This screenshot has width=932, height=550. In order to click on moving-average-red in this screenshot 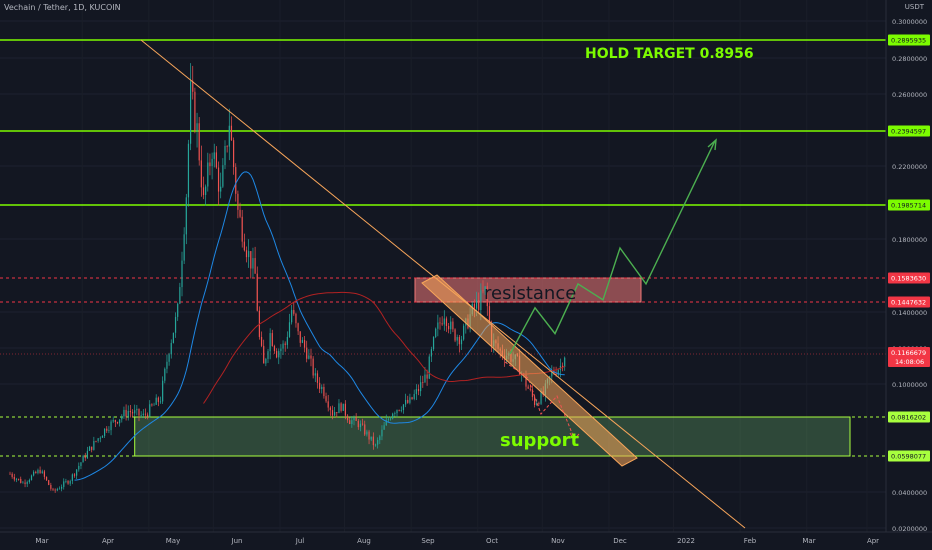, I will do `click(384, 347)`.